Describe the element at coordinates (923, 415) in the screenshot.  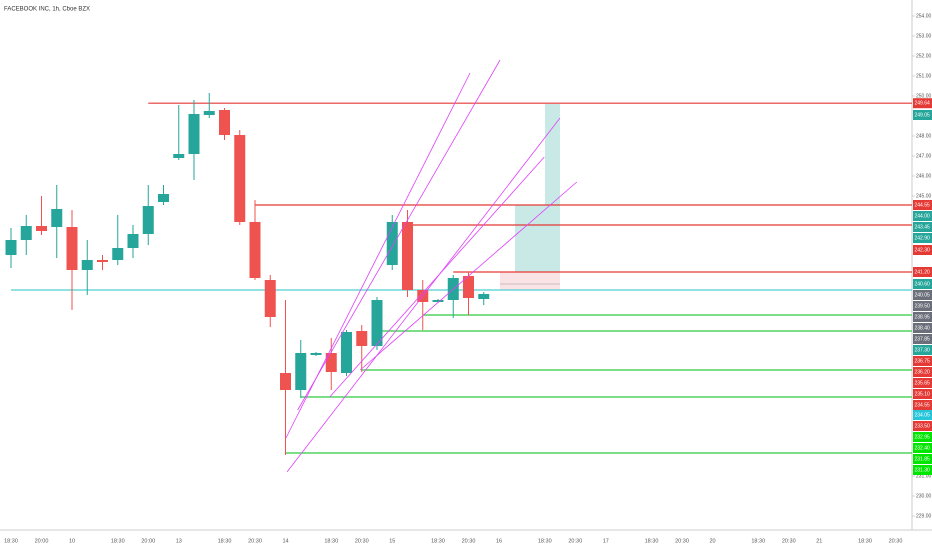
I see `price-tag-label: 234.05` at that location.